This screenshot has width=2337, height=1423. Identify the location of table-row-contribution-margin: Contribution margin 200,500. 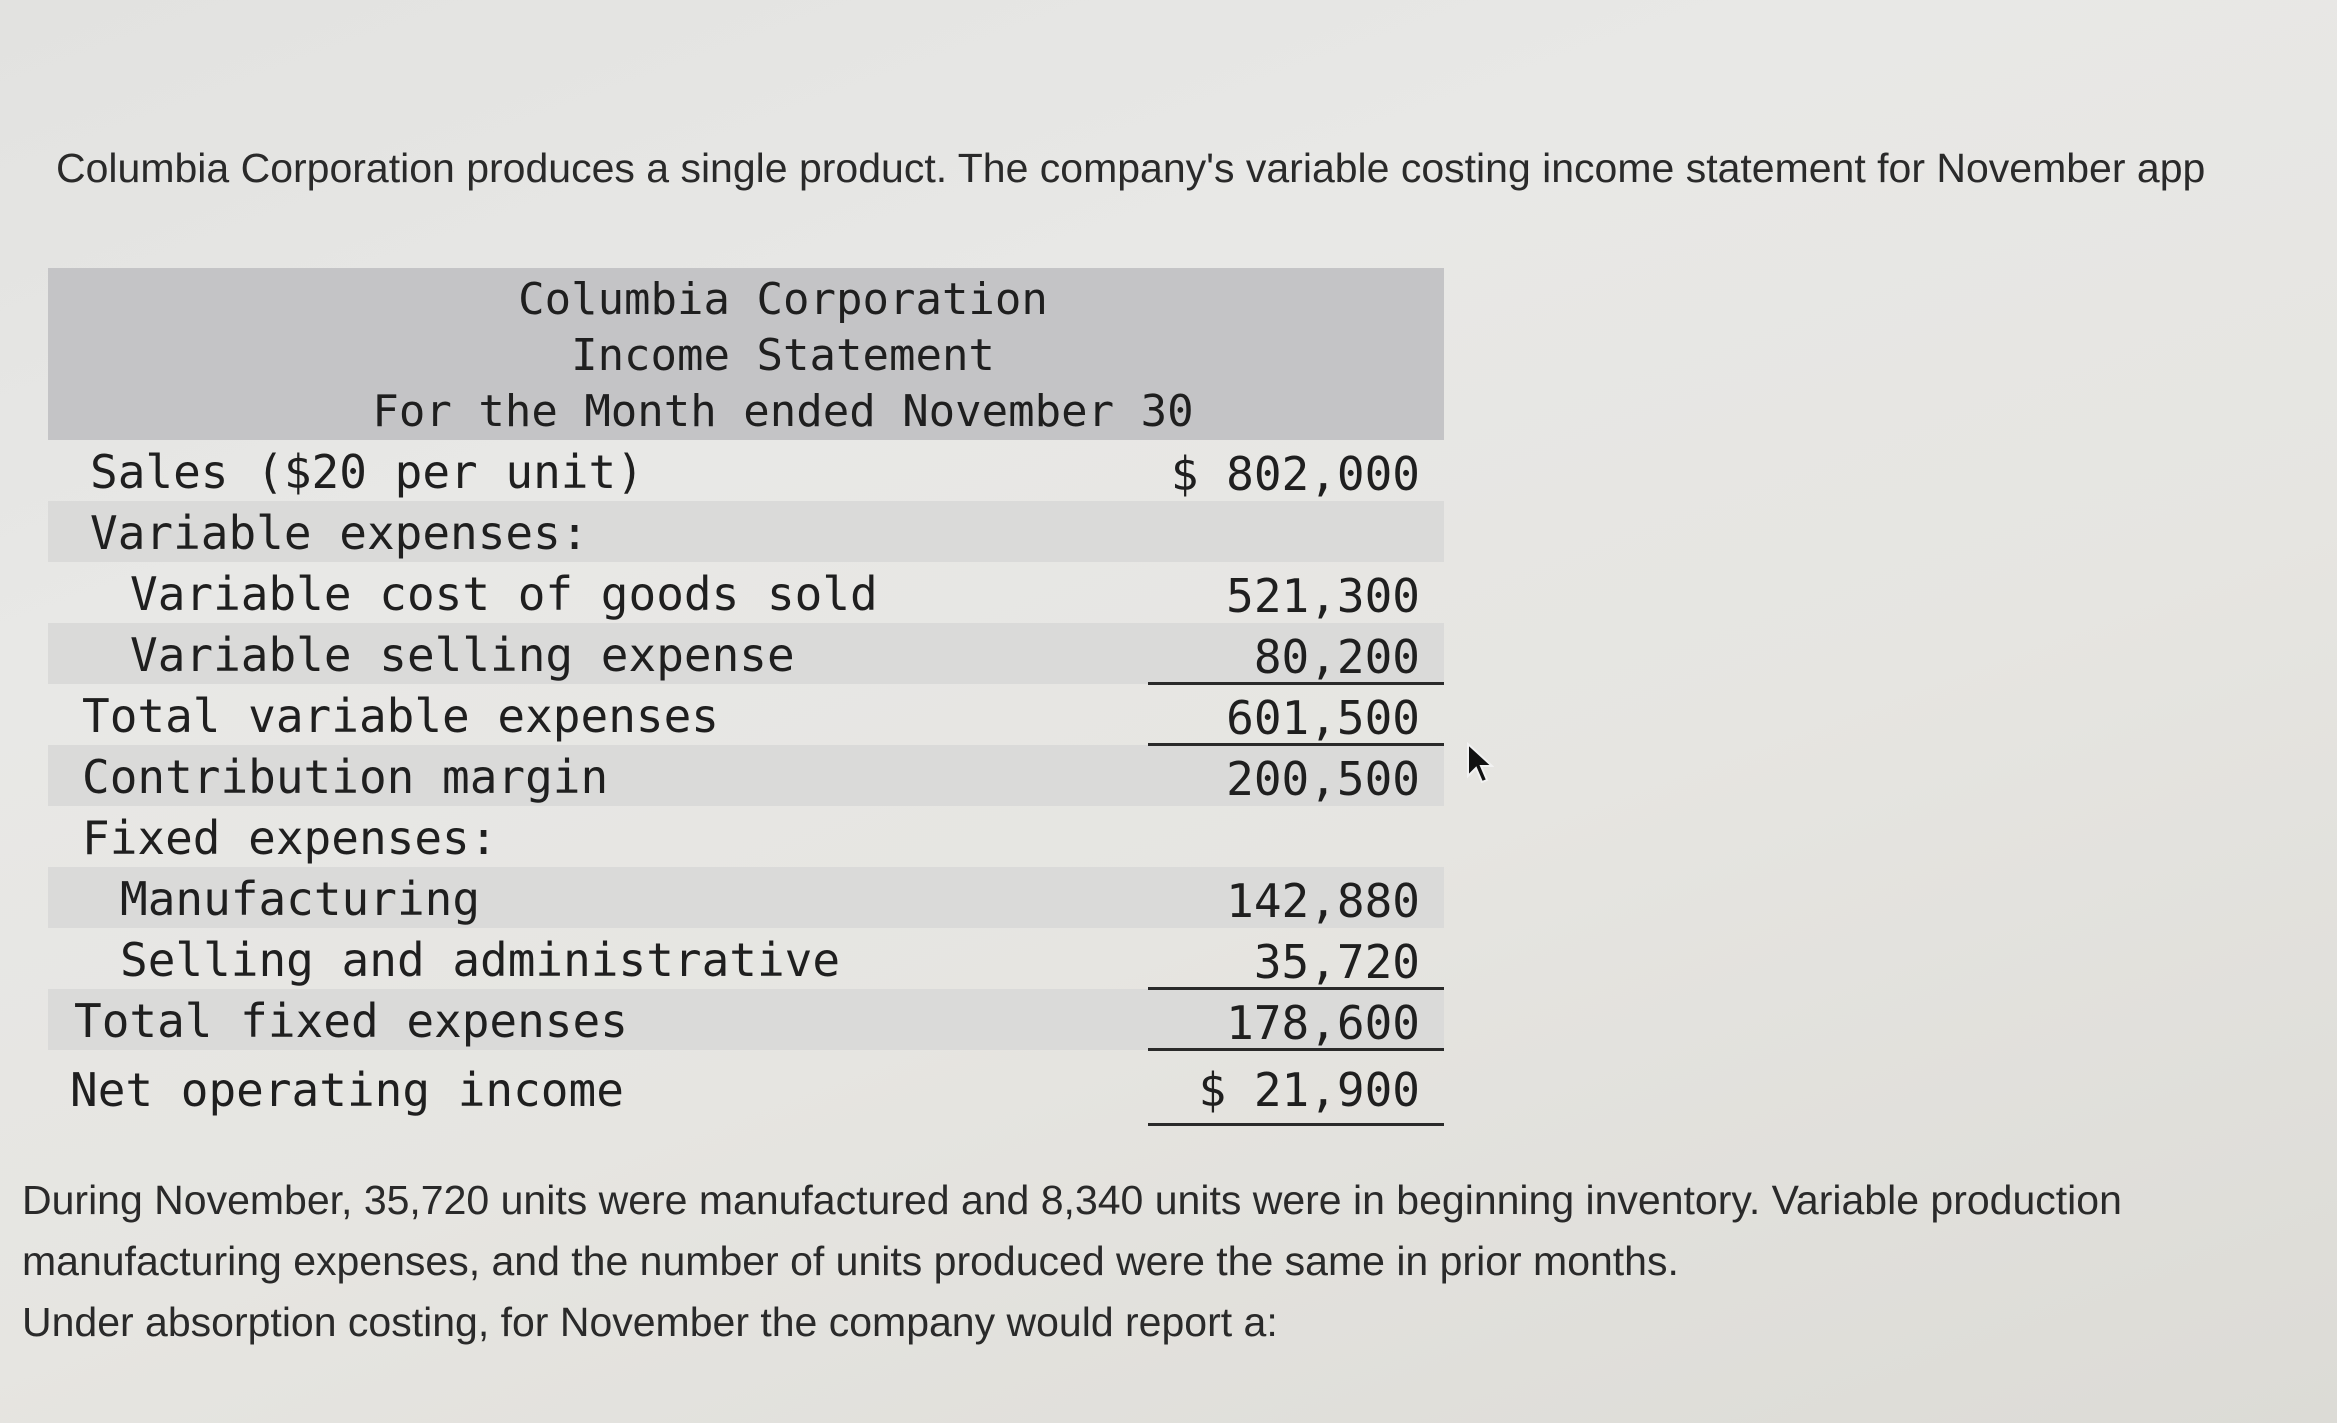
(746, 774).